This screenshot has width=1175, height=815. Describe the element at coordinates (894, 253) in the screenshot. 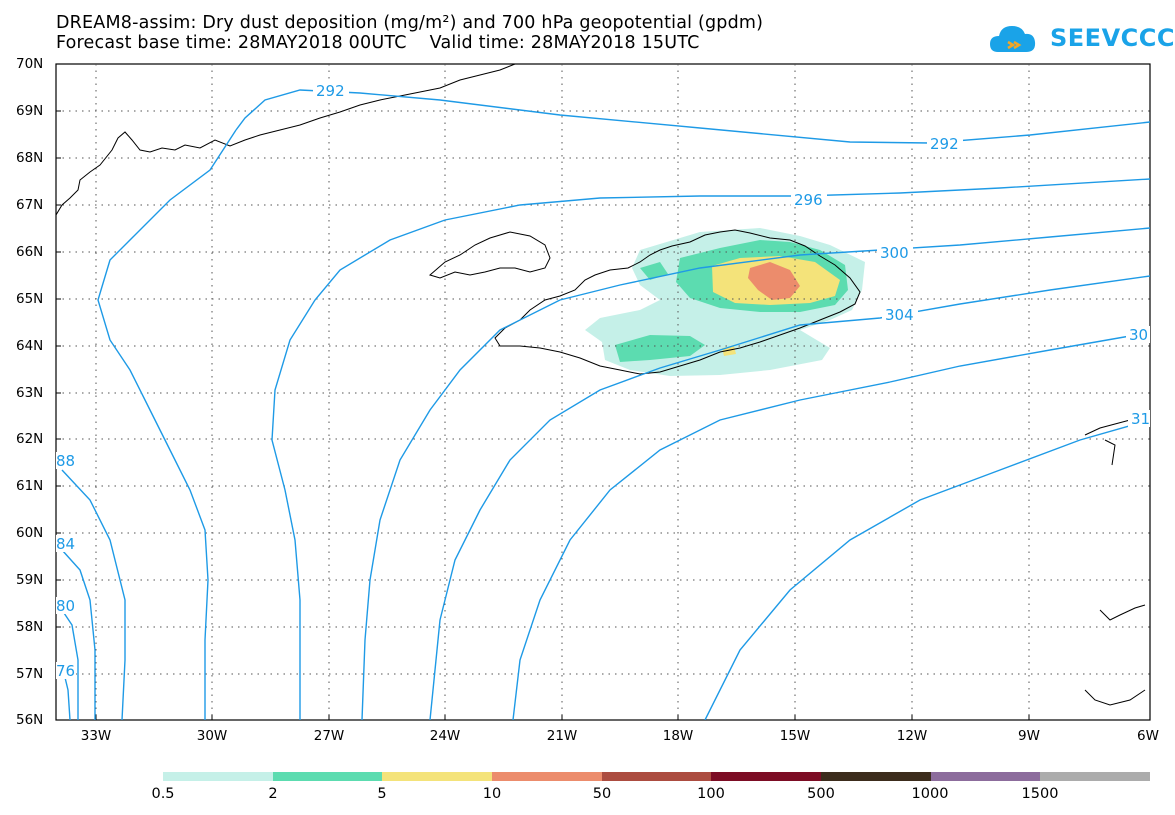

I see `contour-label-300: 300` at that location.